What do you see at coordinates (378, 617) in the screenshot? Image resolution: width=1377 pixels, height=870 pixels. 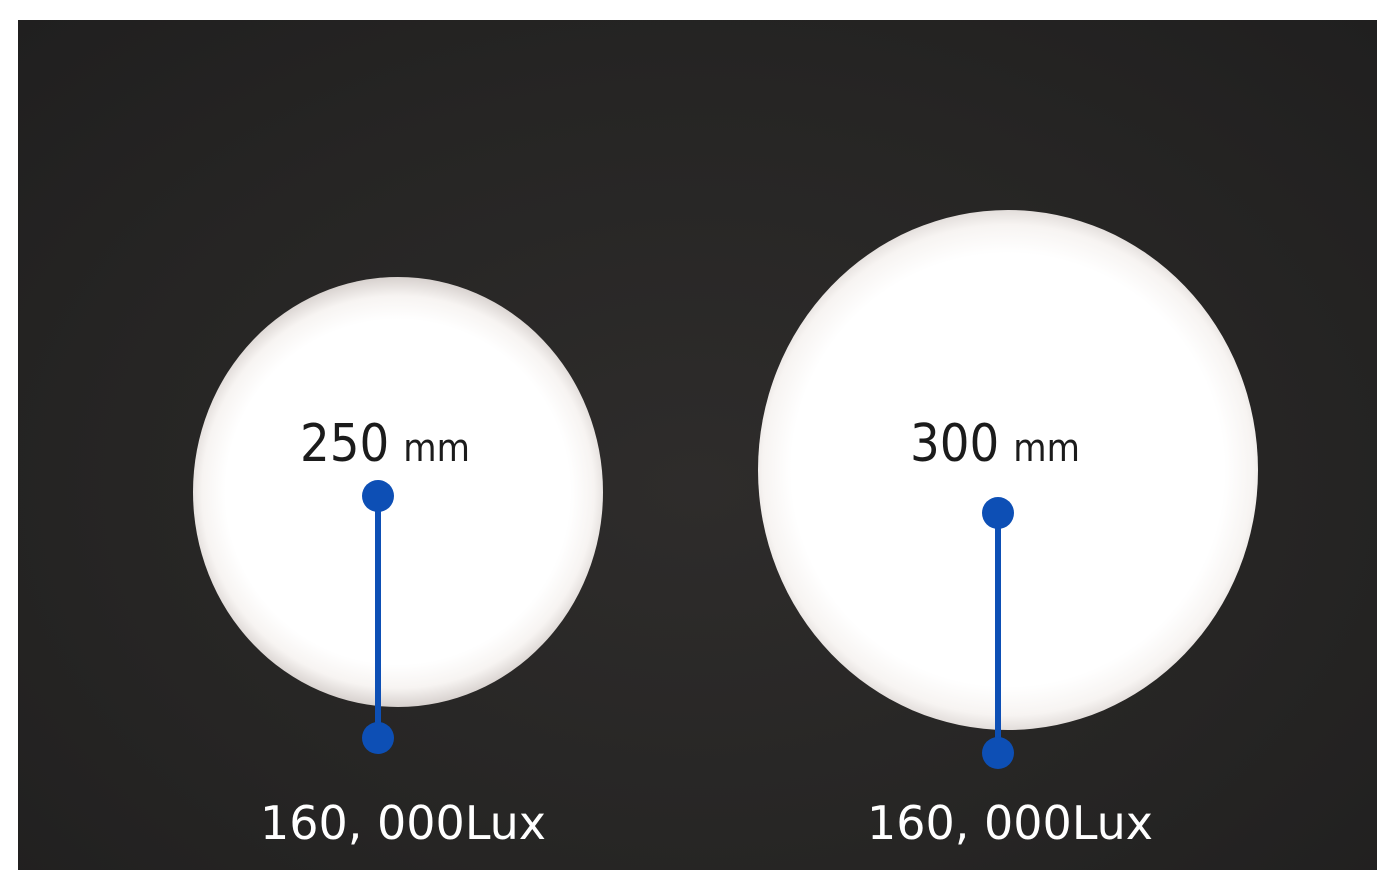 I see `distance-marker-left` at bounding box center [378, 617].